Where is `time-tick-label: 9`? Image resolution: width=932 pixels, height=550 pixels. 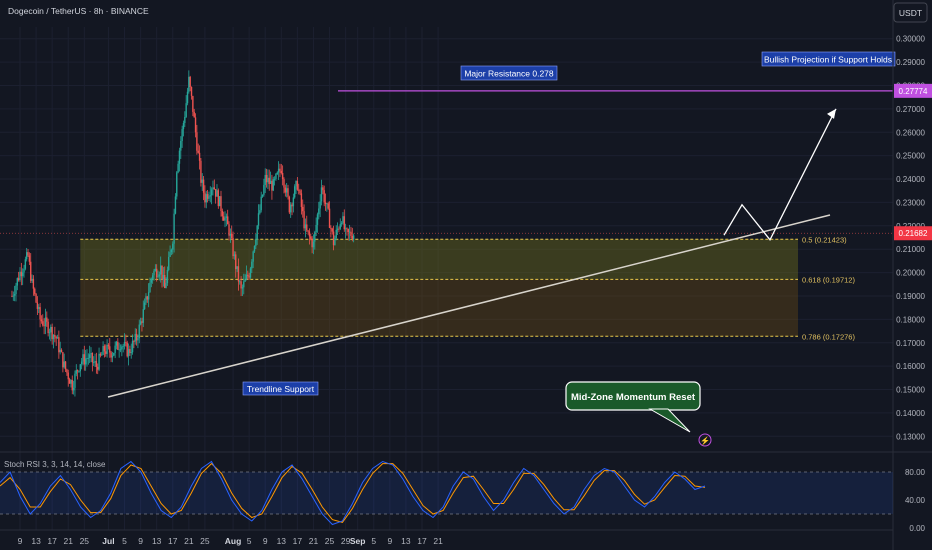 time-tick-label: 9 is located at coordinates (389, 541).